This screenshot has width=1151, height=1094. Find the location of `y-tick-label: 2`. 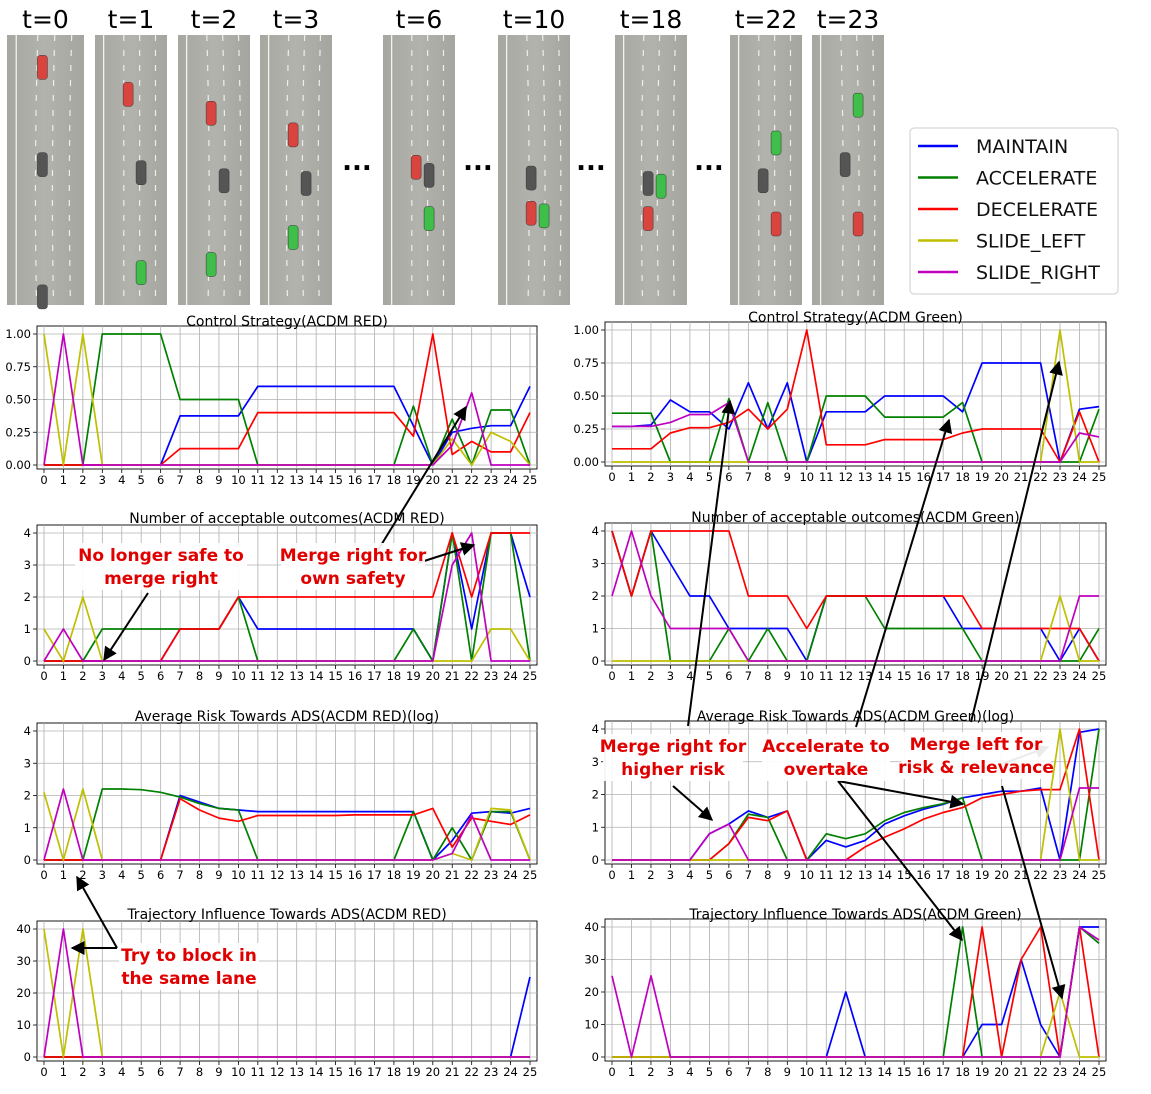

y-tick-label: 2 is located at coordinates (595, 596).